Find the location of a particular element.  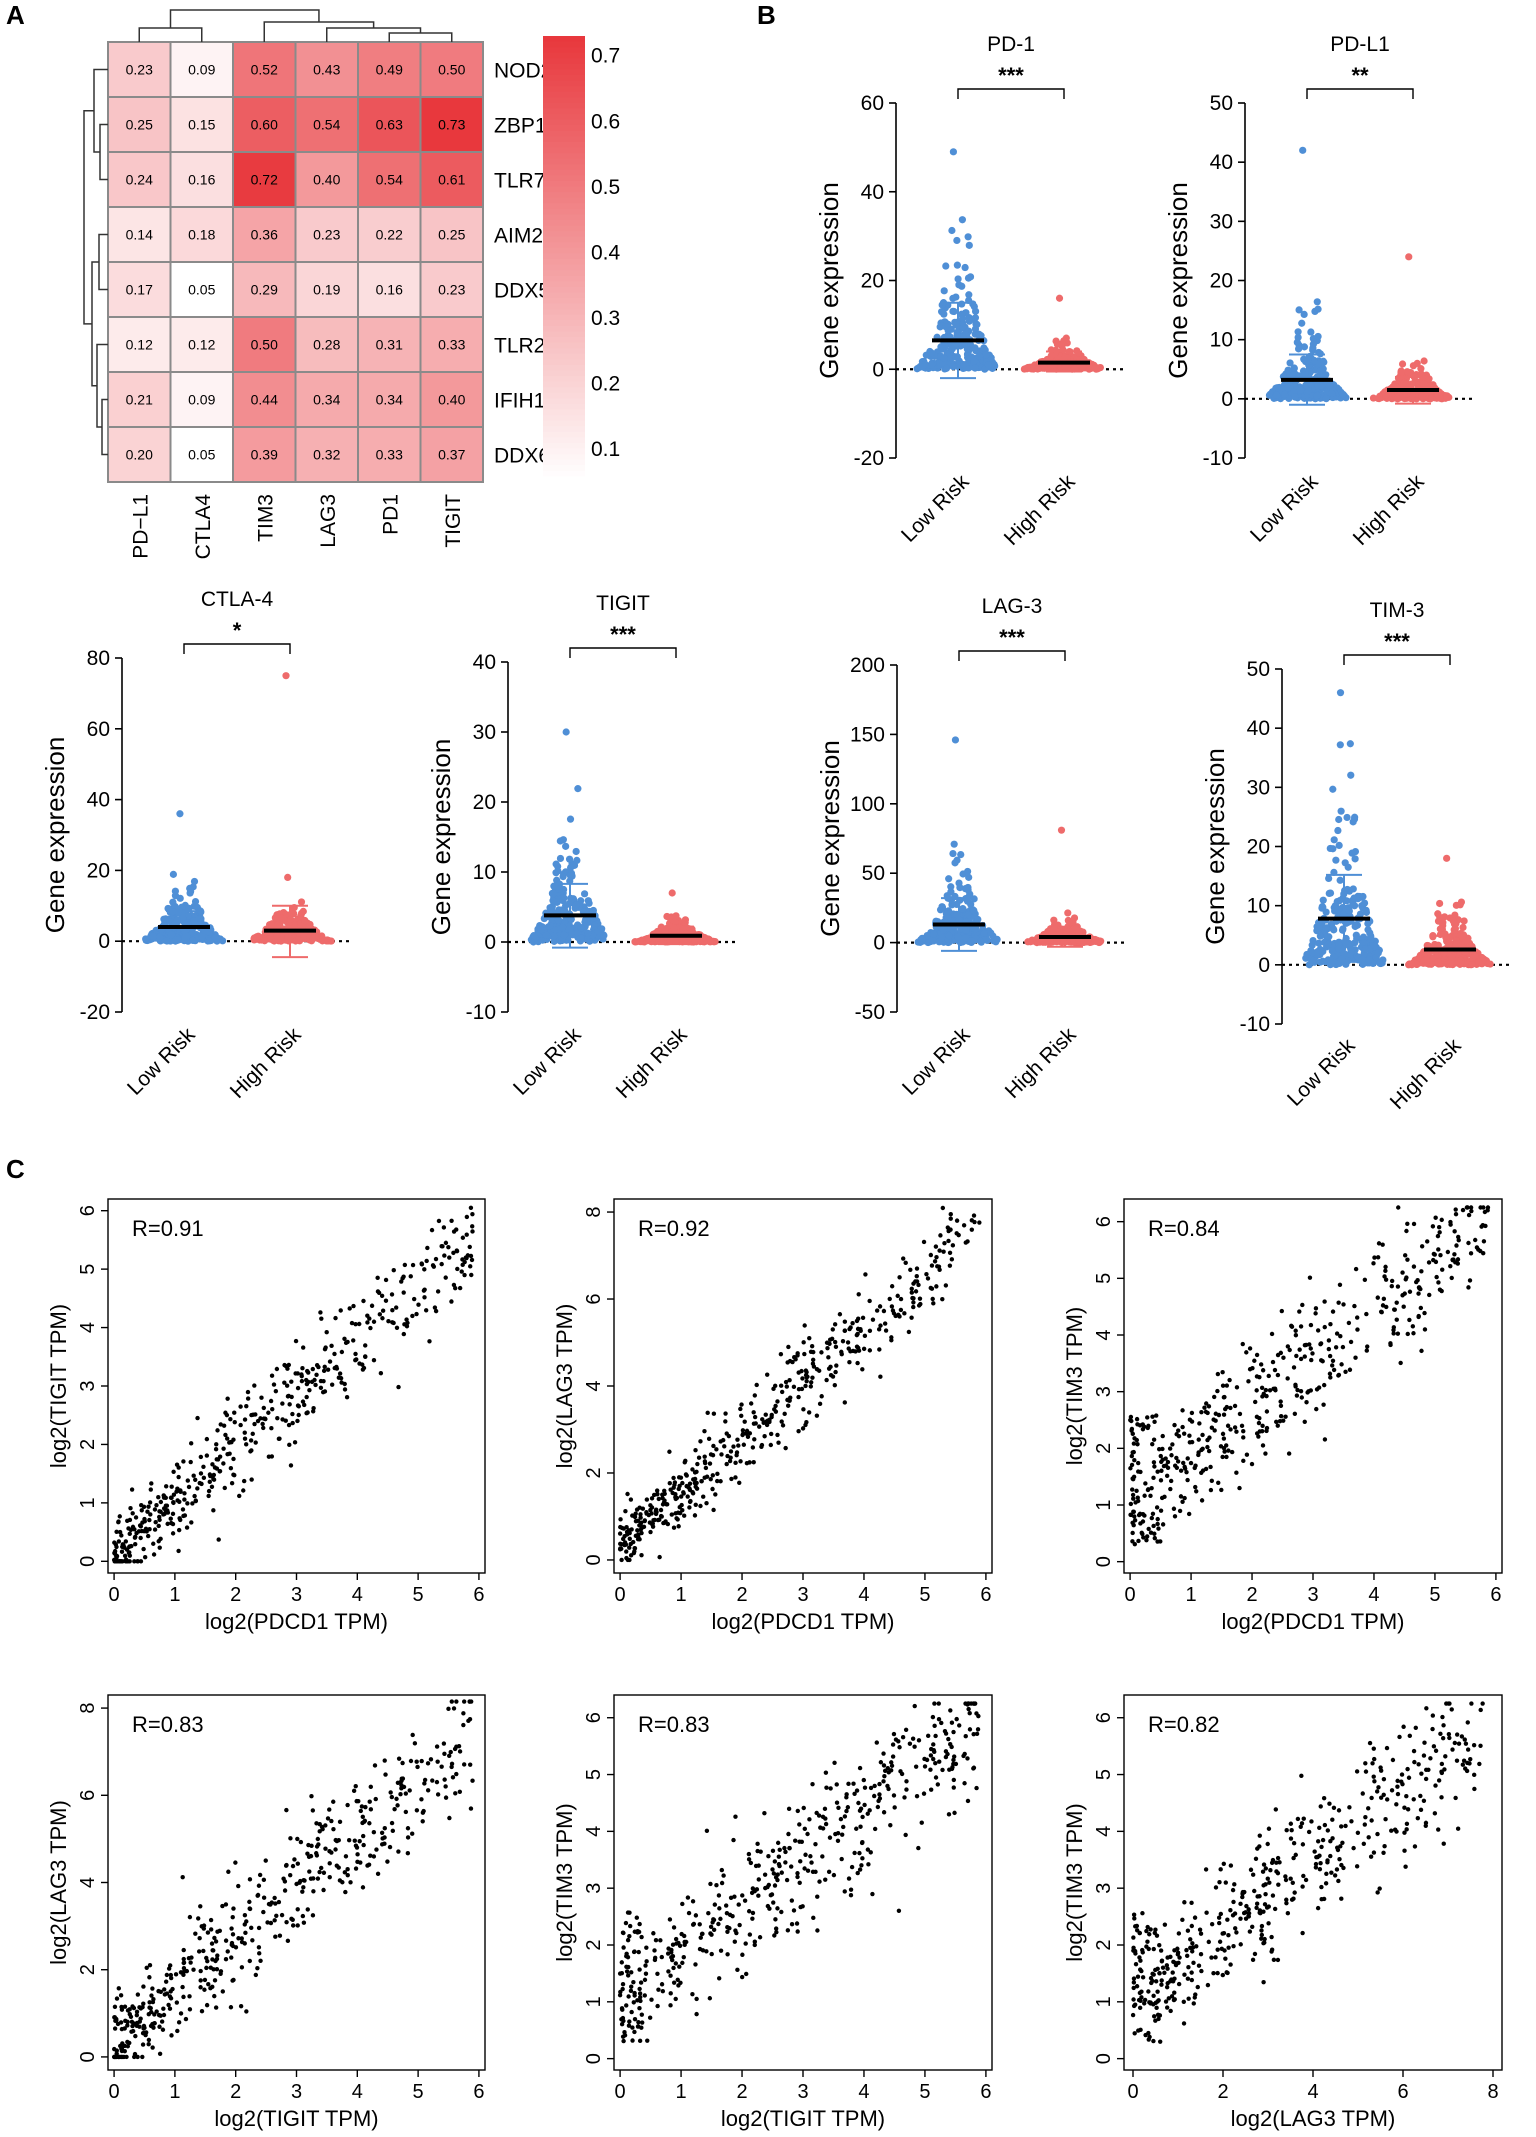

heatmap-row-label: TLR7 is located at coordinates (519, 181).